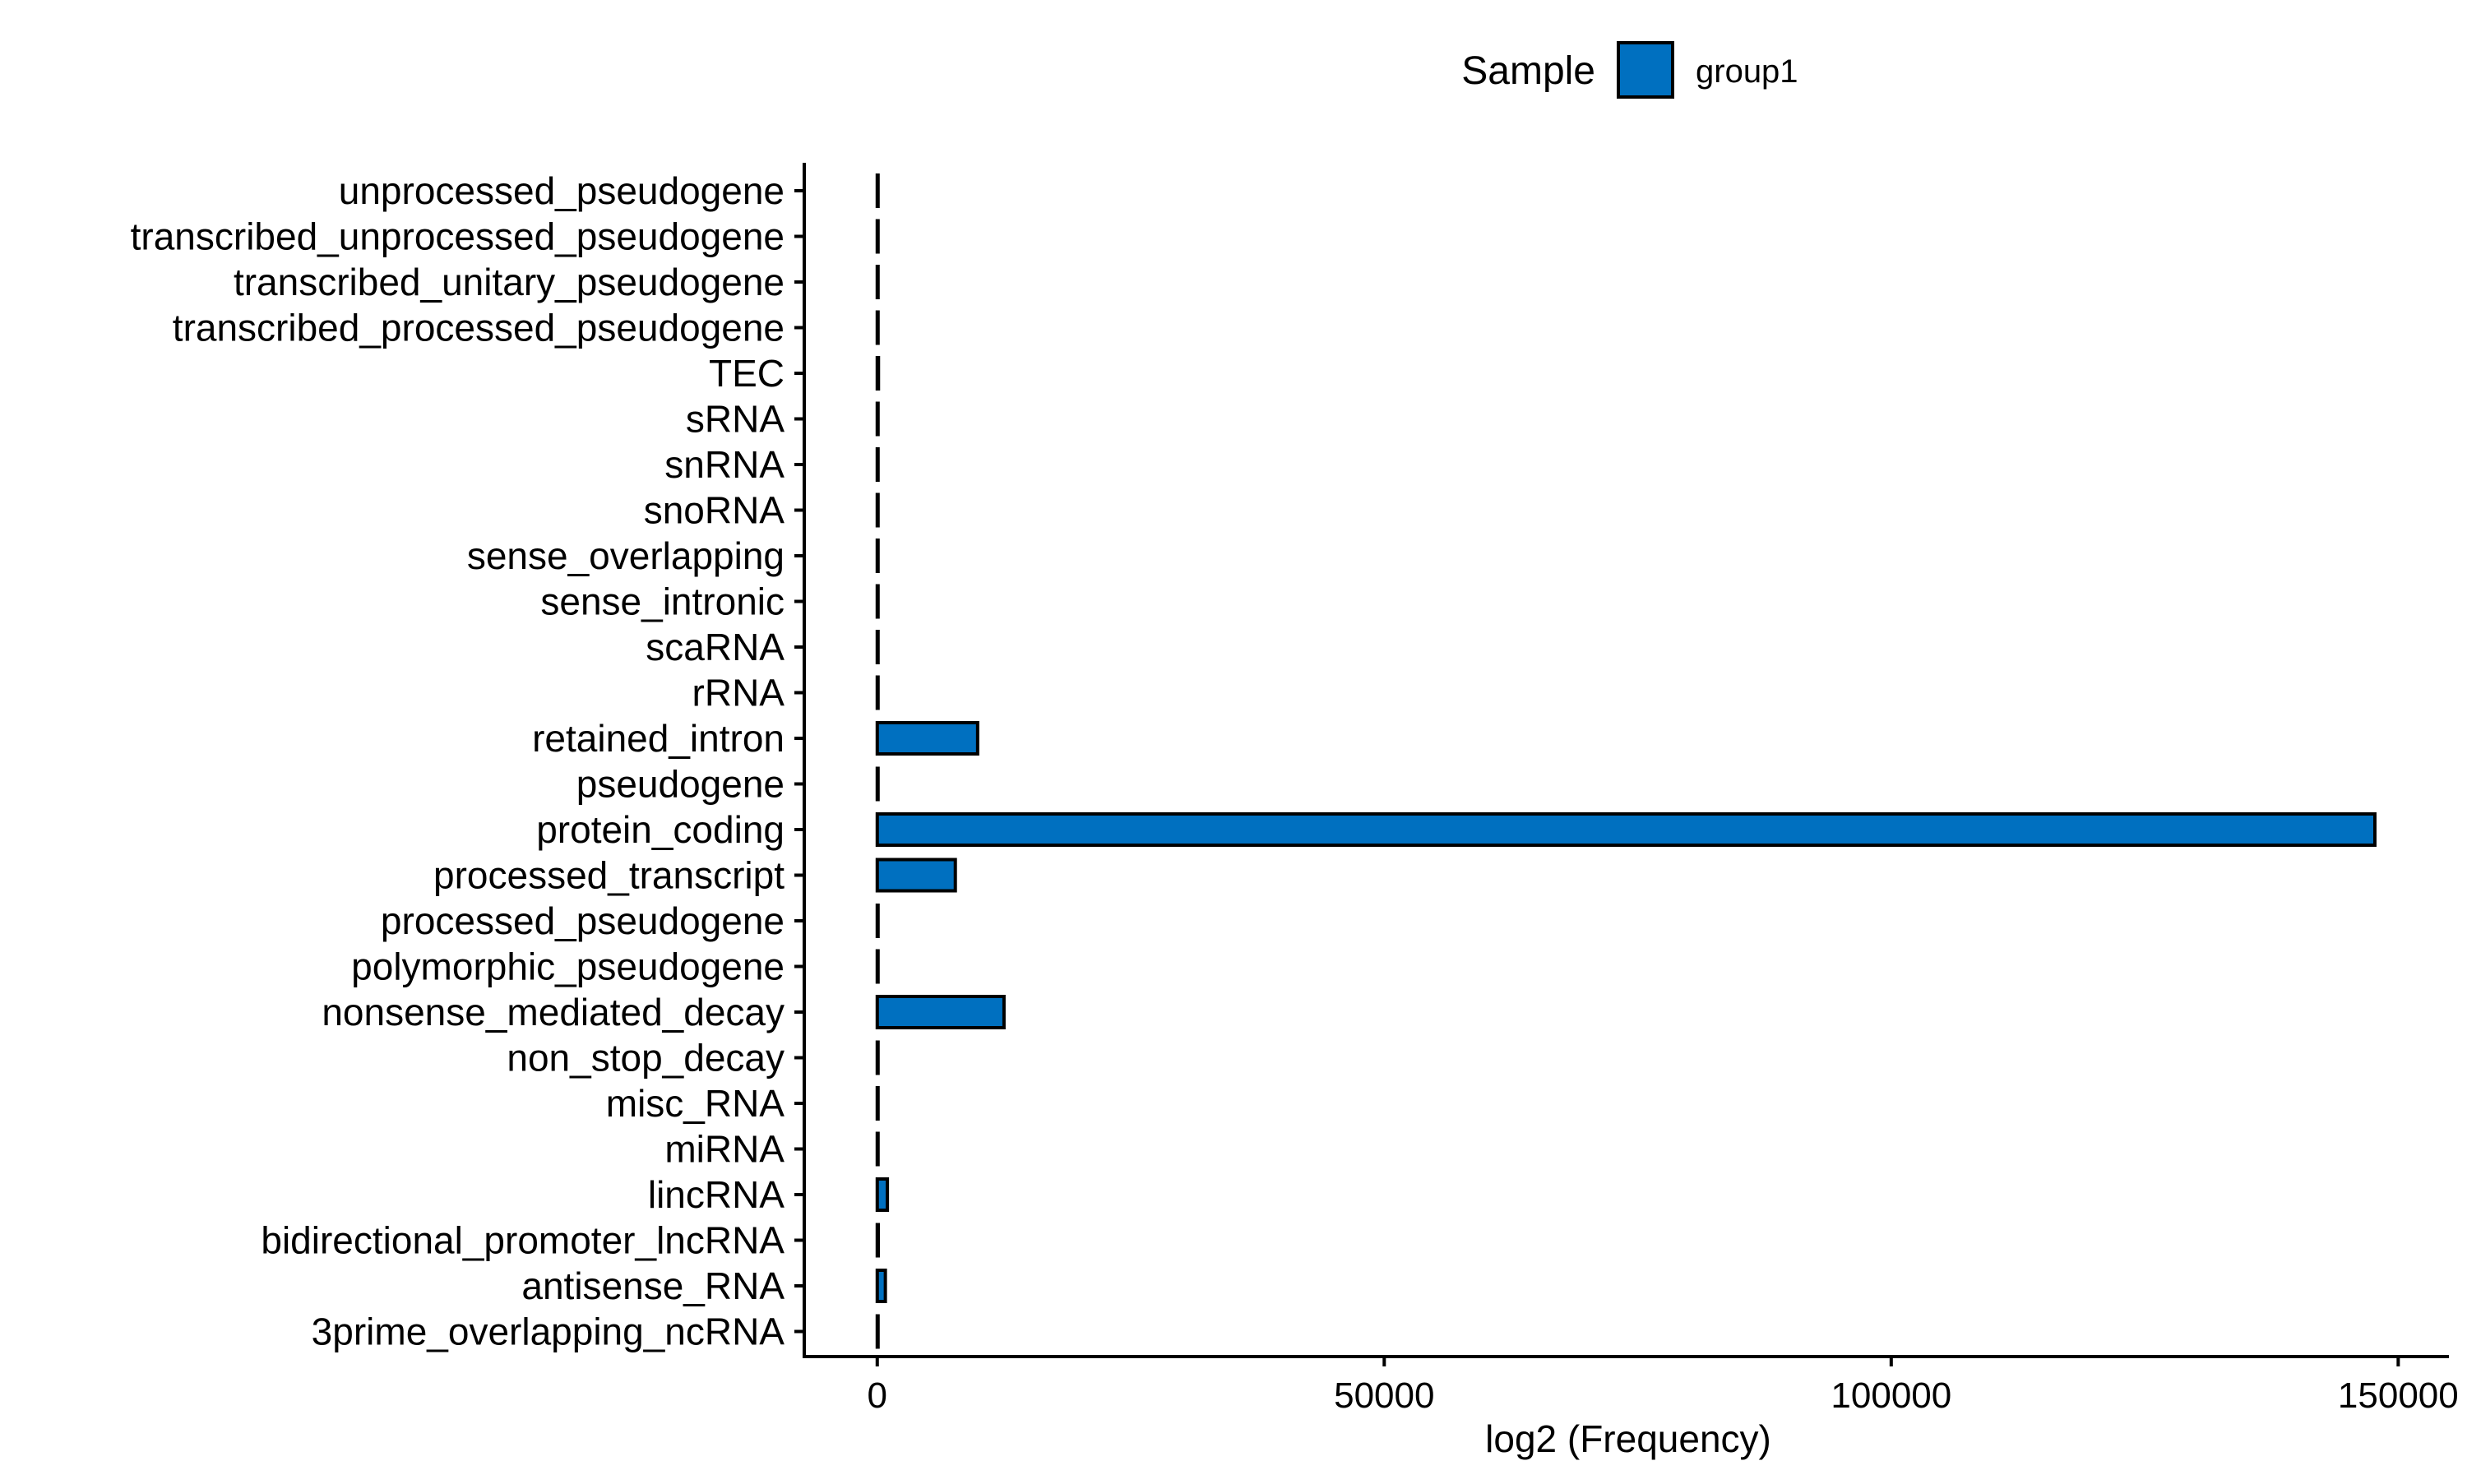  I want to click on x-axis-title: log2 (Frequency), so click(1628, 1438).